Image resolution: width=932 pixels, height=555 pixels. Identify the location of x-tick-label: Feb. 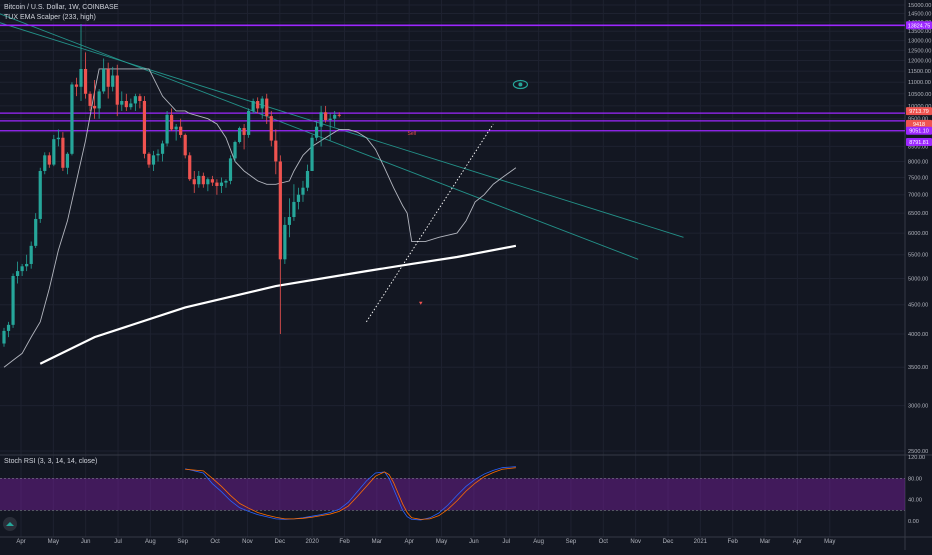
(344, 542).